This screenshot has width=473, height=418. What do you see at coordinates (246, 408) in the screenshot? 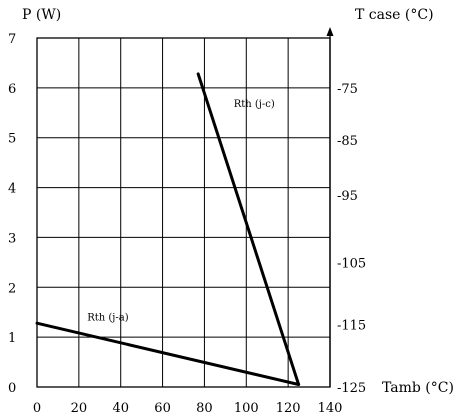
I see `x-tick-label: 100` at bounding box center [246, 408].